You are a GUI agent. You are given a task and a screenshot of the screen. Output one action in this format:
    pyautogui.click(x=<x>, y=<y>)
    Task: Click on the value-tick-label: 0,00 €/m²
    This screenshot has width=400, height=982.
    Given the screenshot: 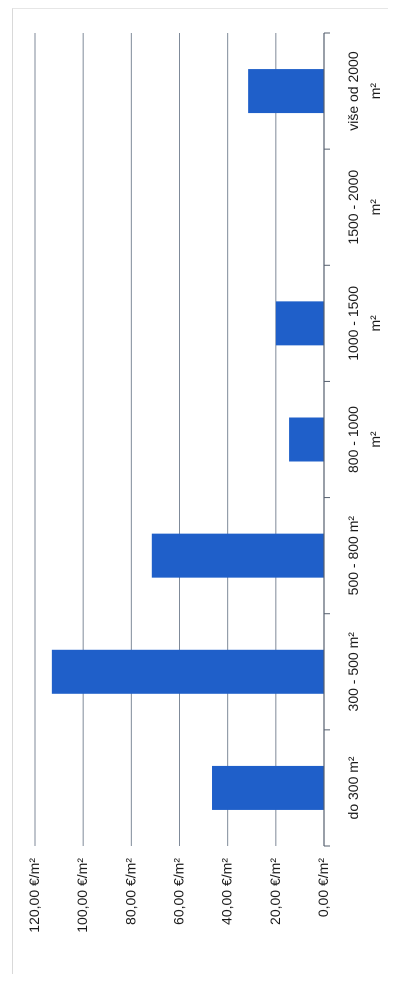 What is the action you would take?
    pyautogui.click(x=323, y=887)
    